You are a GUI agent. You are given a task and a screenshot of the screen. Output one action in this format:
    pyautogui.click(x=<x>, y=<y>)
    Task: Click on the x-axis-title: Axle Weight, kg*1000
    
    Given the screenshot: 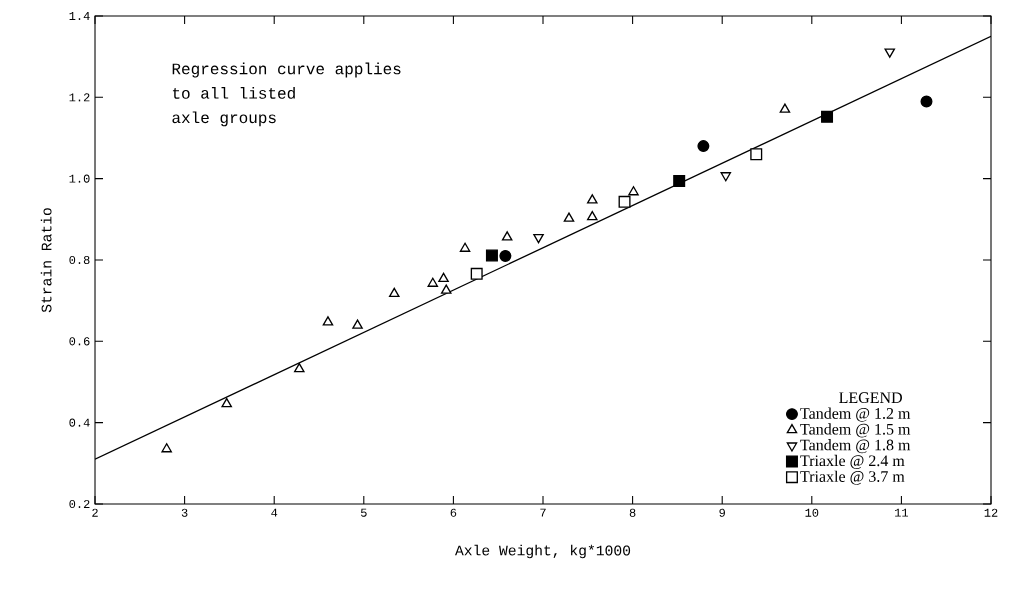 What is the action you would take?
    pyautogui.click(x=542, y=551)
    